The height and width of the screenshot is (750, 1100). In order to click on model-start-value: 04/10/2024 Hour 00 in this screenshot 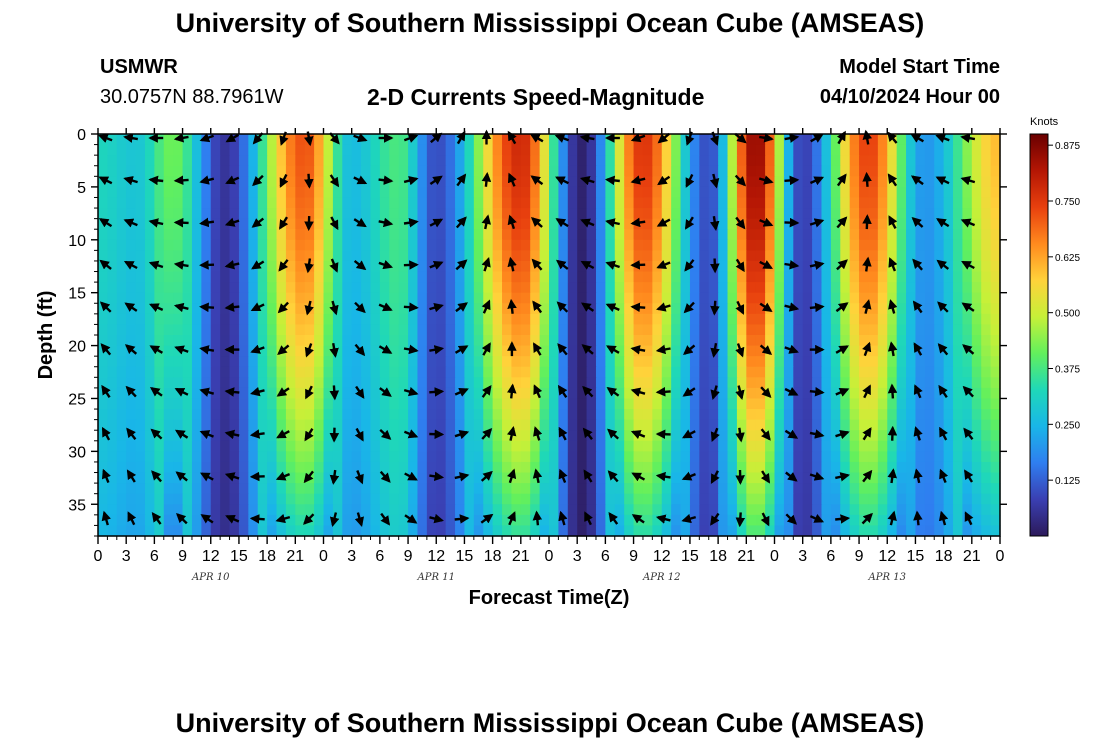, I will do `click(909, 97)`.